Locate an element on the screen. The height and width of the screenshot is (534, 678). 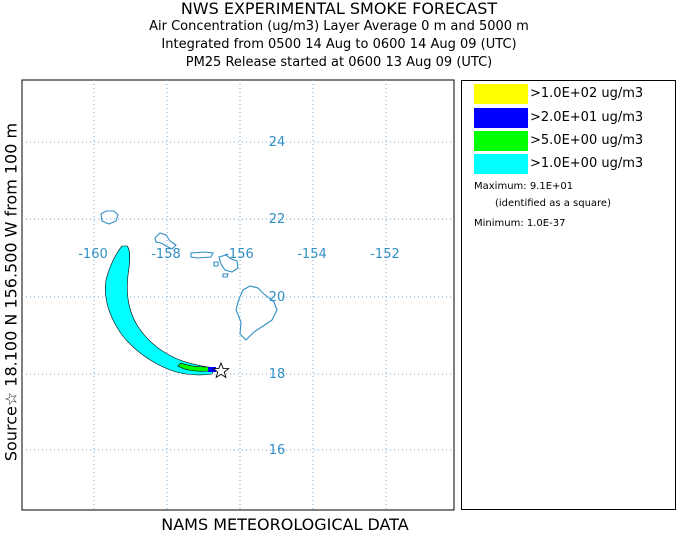
lat-label-16: 16 is located at coordinates (277, 450).